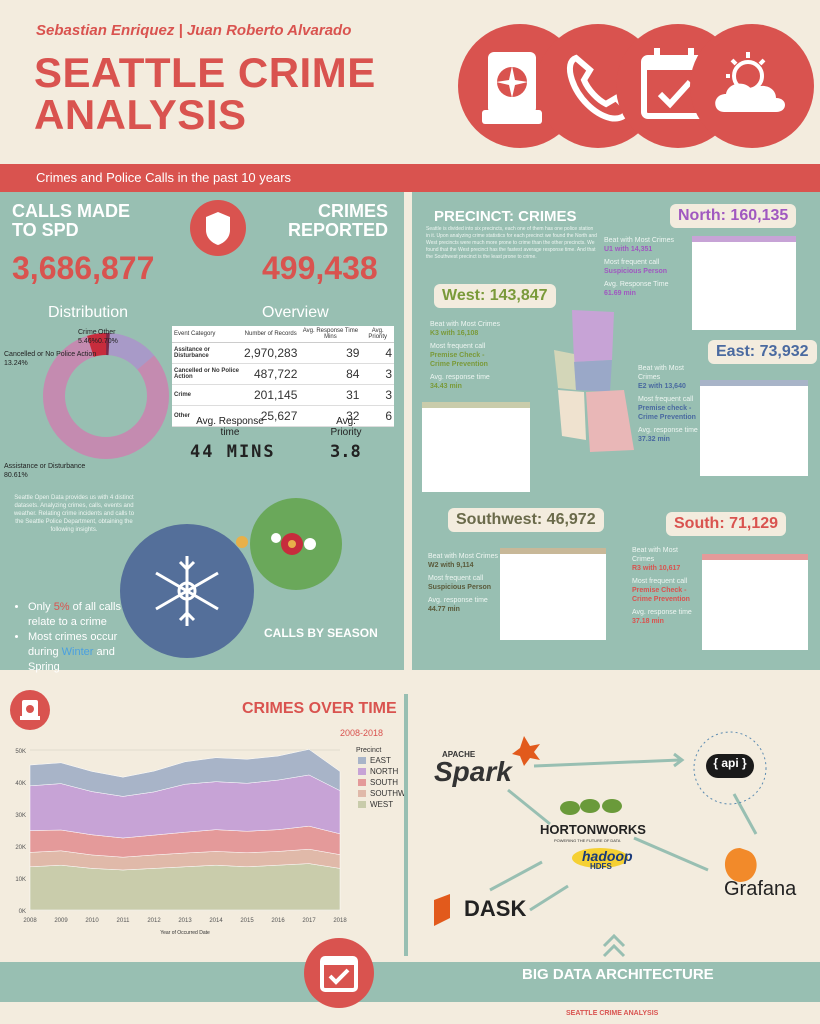 The image size is (820, 1024). I want to click on col-header: Avg. Priority, so click(377, 334).